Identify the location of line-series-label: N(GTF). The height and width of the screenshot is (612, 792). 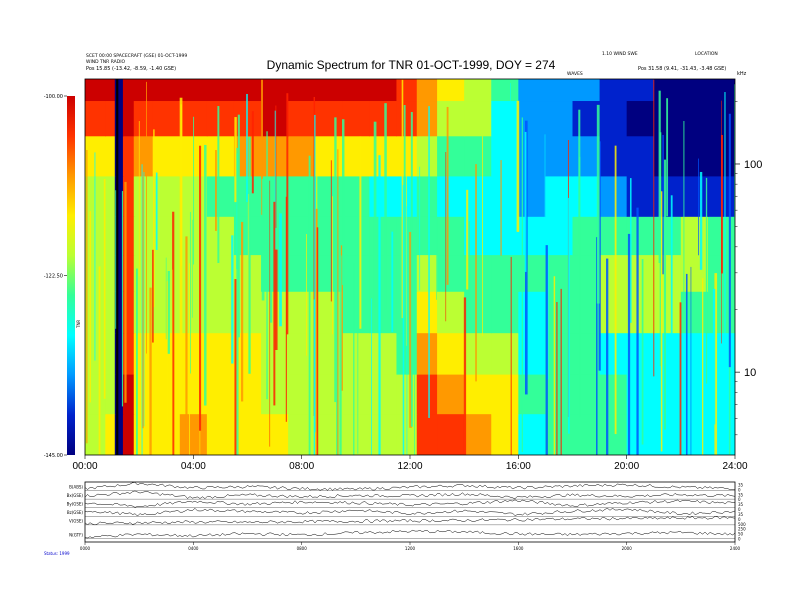
(76, 534).